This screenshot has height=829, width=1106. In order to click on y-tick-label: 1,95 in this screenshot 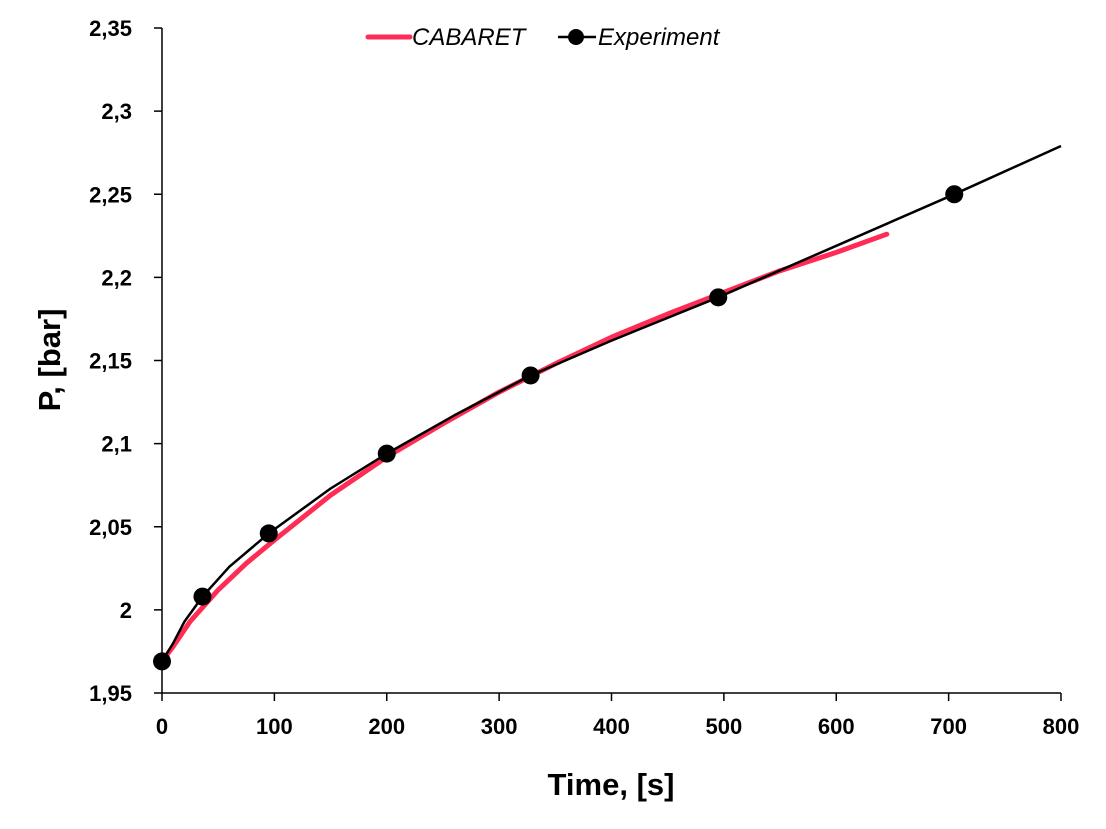, I will do `click(110, 693)`.